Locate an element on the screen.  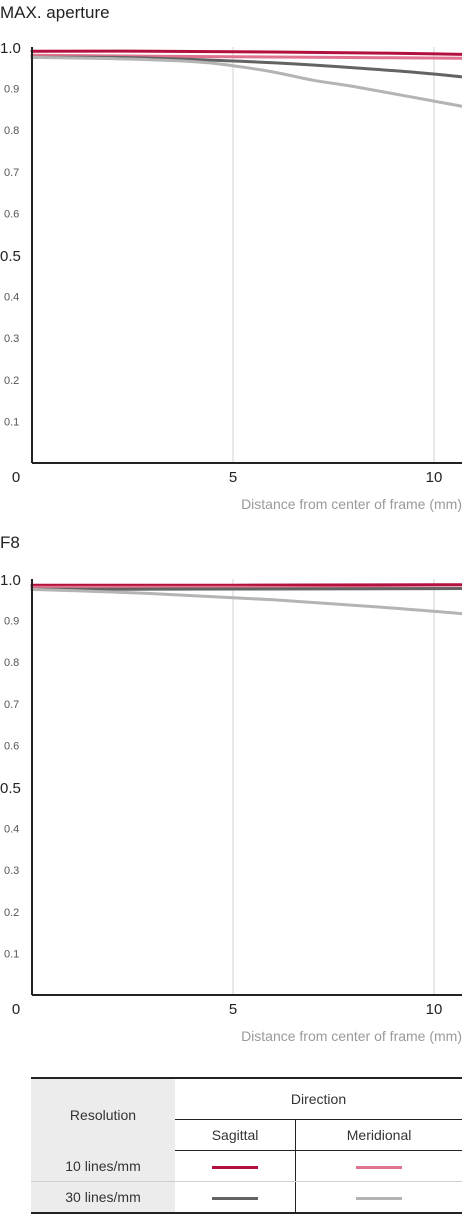
legend-meridional-header: Meridional is located at coordinates (378, 1135).